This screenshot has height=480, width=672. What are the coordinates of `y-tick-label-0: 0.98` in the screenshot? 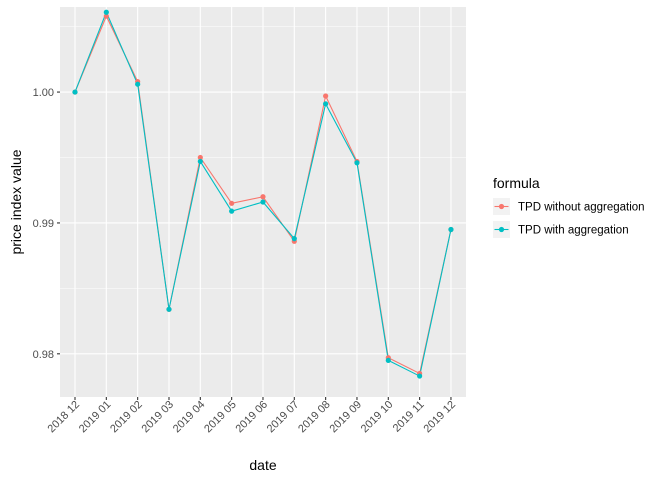 It's located at (43, 355).